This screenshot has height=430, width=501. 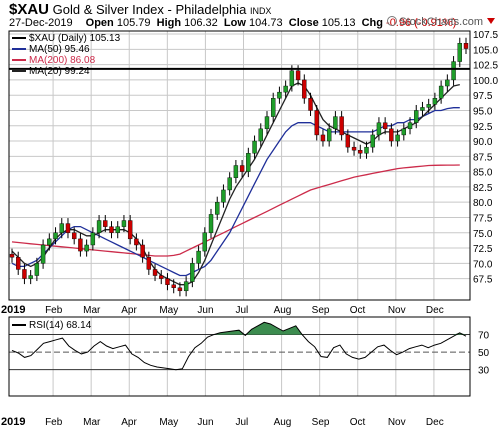 I want to click on y-tick-label: 67.5, so click(x=483, y=280).